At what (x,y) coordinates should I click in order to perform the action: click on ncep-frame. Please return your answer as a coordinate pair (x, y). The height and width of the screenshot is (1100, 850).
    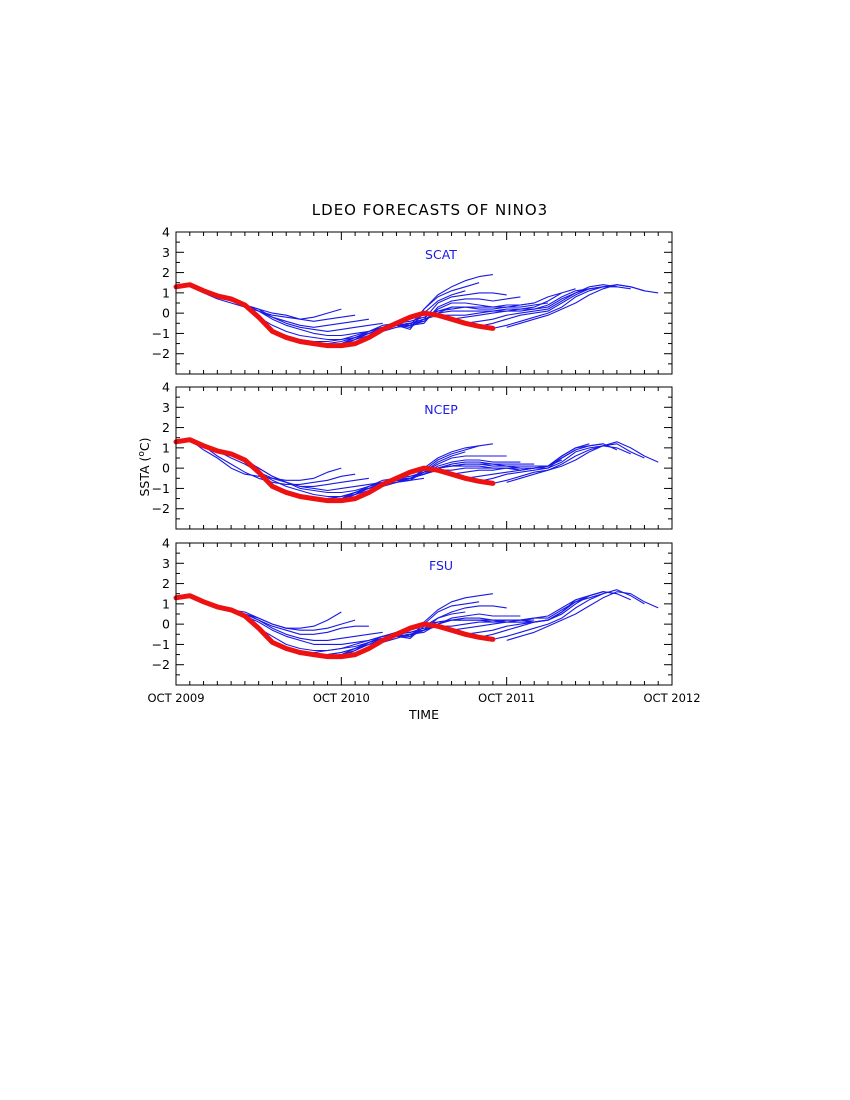
    Looking at the image, I should click on (424, 458).